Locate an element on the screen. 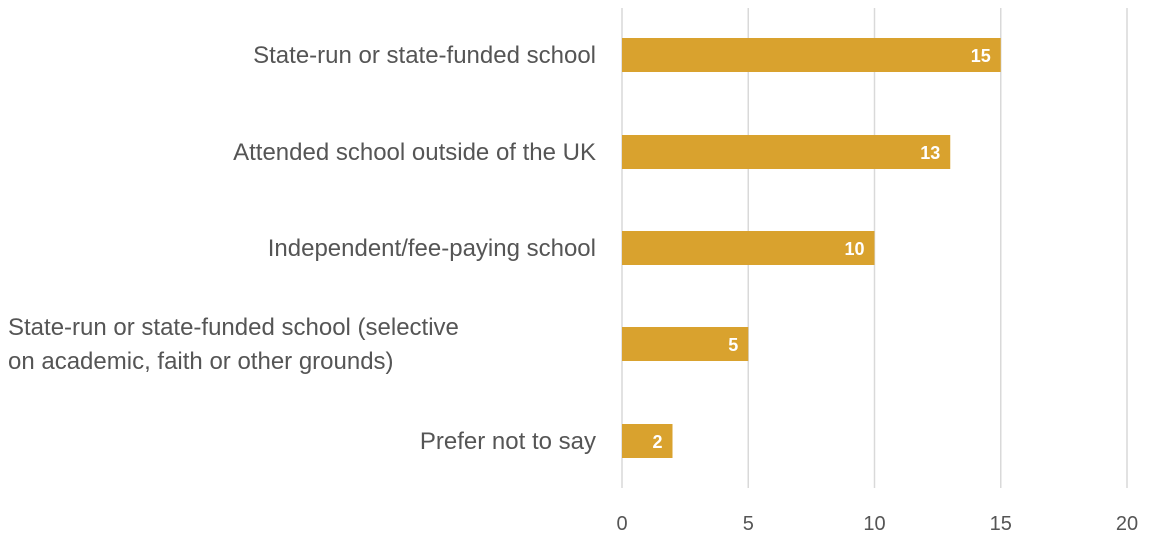 This screenshot has width=1149, height=536. category-label: Attended school outside of the UK is located at coordinates (414, 152).